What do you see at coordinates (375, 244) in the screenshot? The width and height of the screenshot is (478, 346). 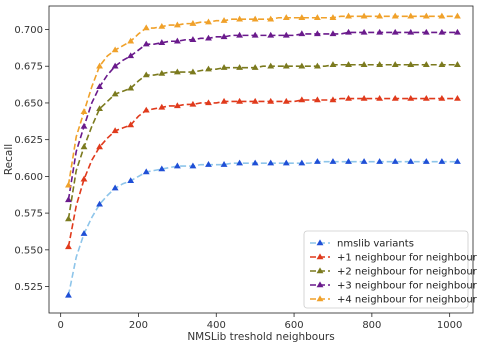 I see `legend-label: nmslib variants` at bounding box center [375, 244].